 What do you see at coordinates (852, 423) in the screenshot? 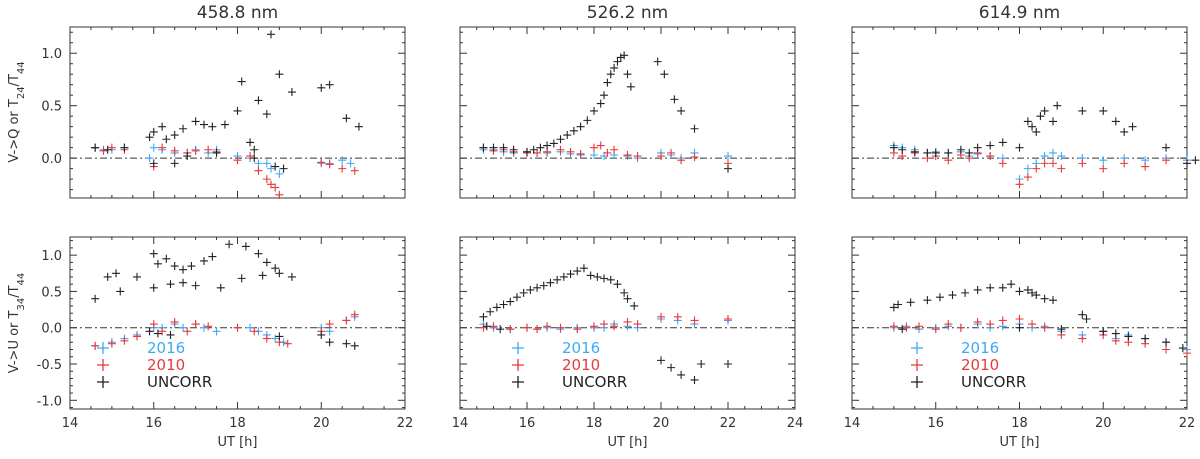
I see `x-tick-label: 14` at bounding box center [852, 423].